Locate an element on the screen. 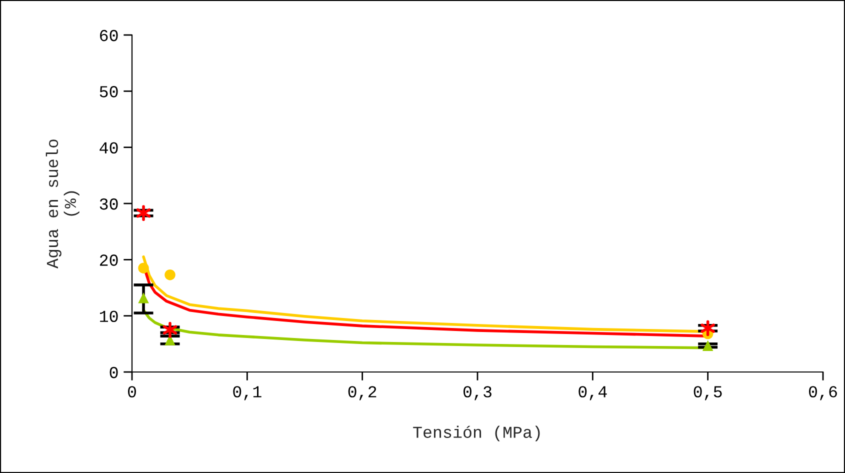 The image size is (845, 473). y-tick-label: 40 is located at coordinates (109, 148).